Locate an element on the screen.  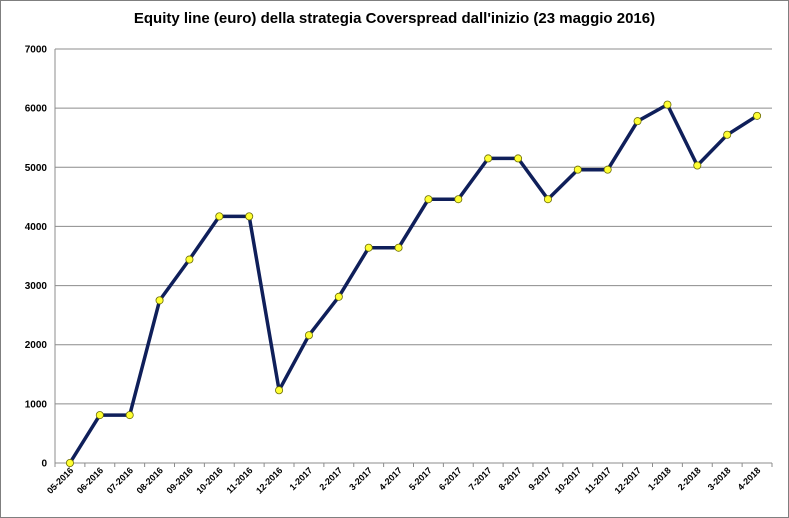
x-tick-label: 2-2018 is located at coordinates (689, 478).